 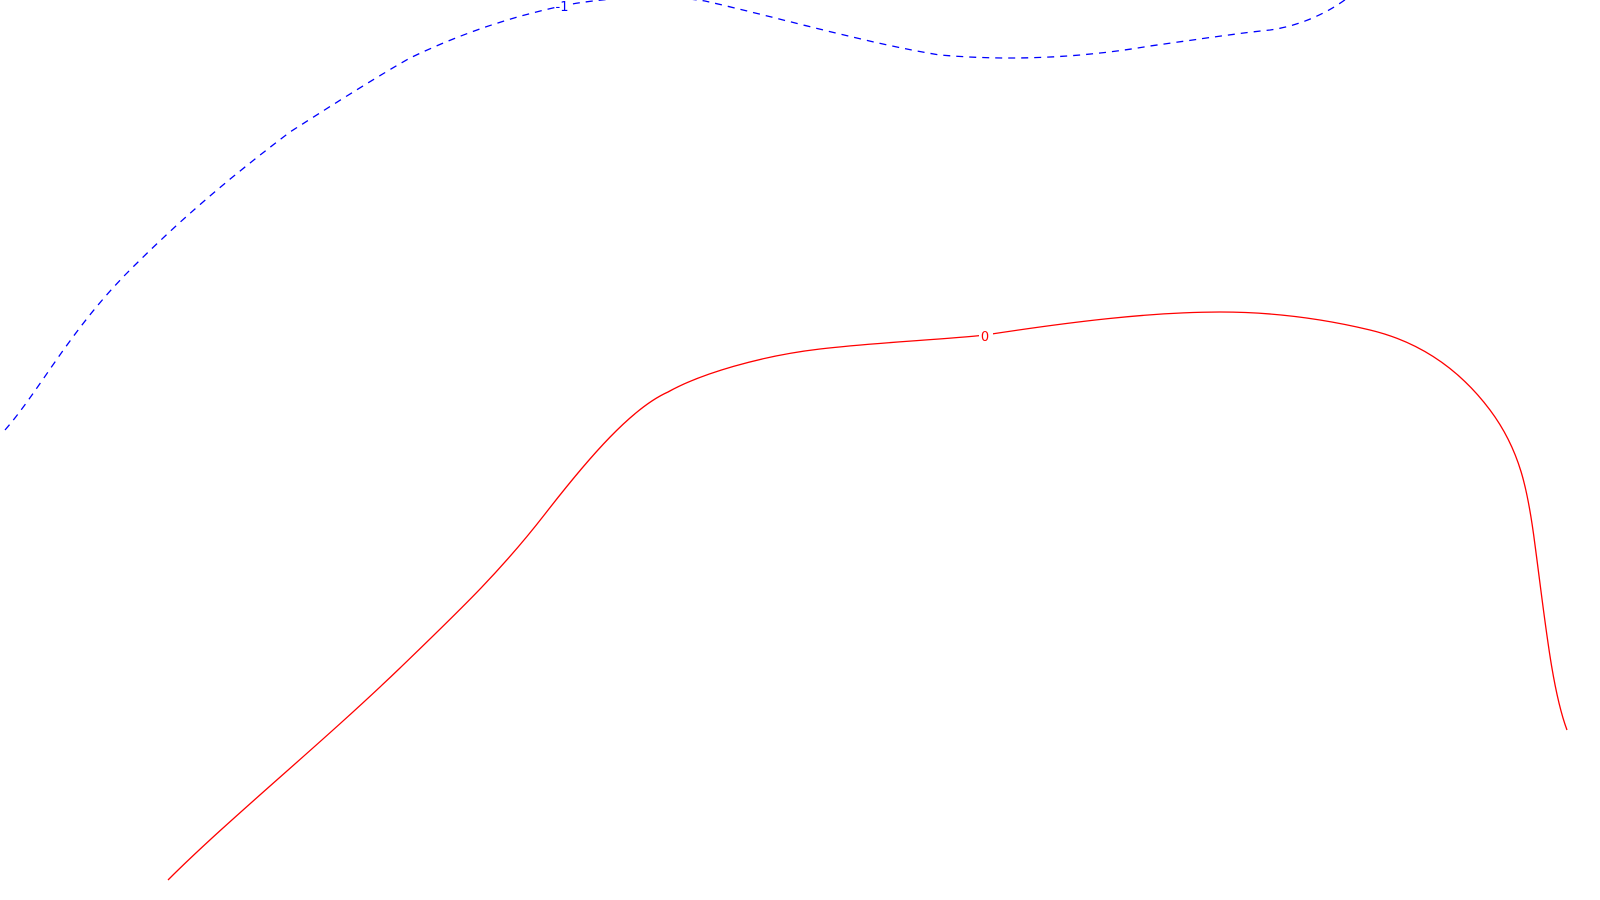 I want to click on contour-label-level-neg1: -1, so click(x=562, y=7).